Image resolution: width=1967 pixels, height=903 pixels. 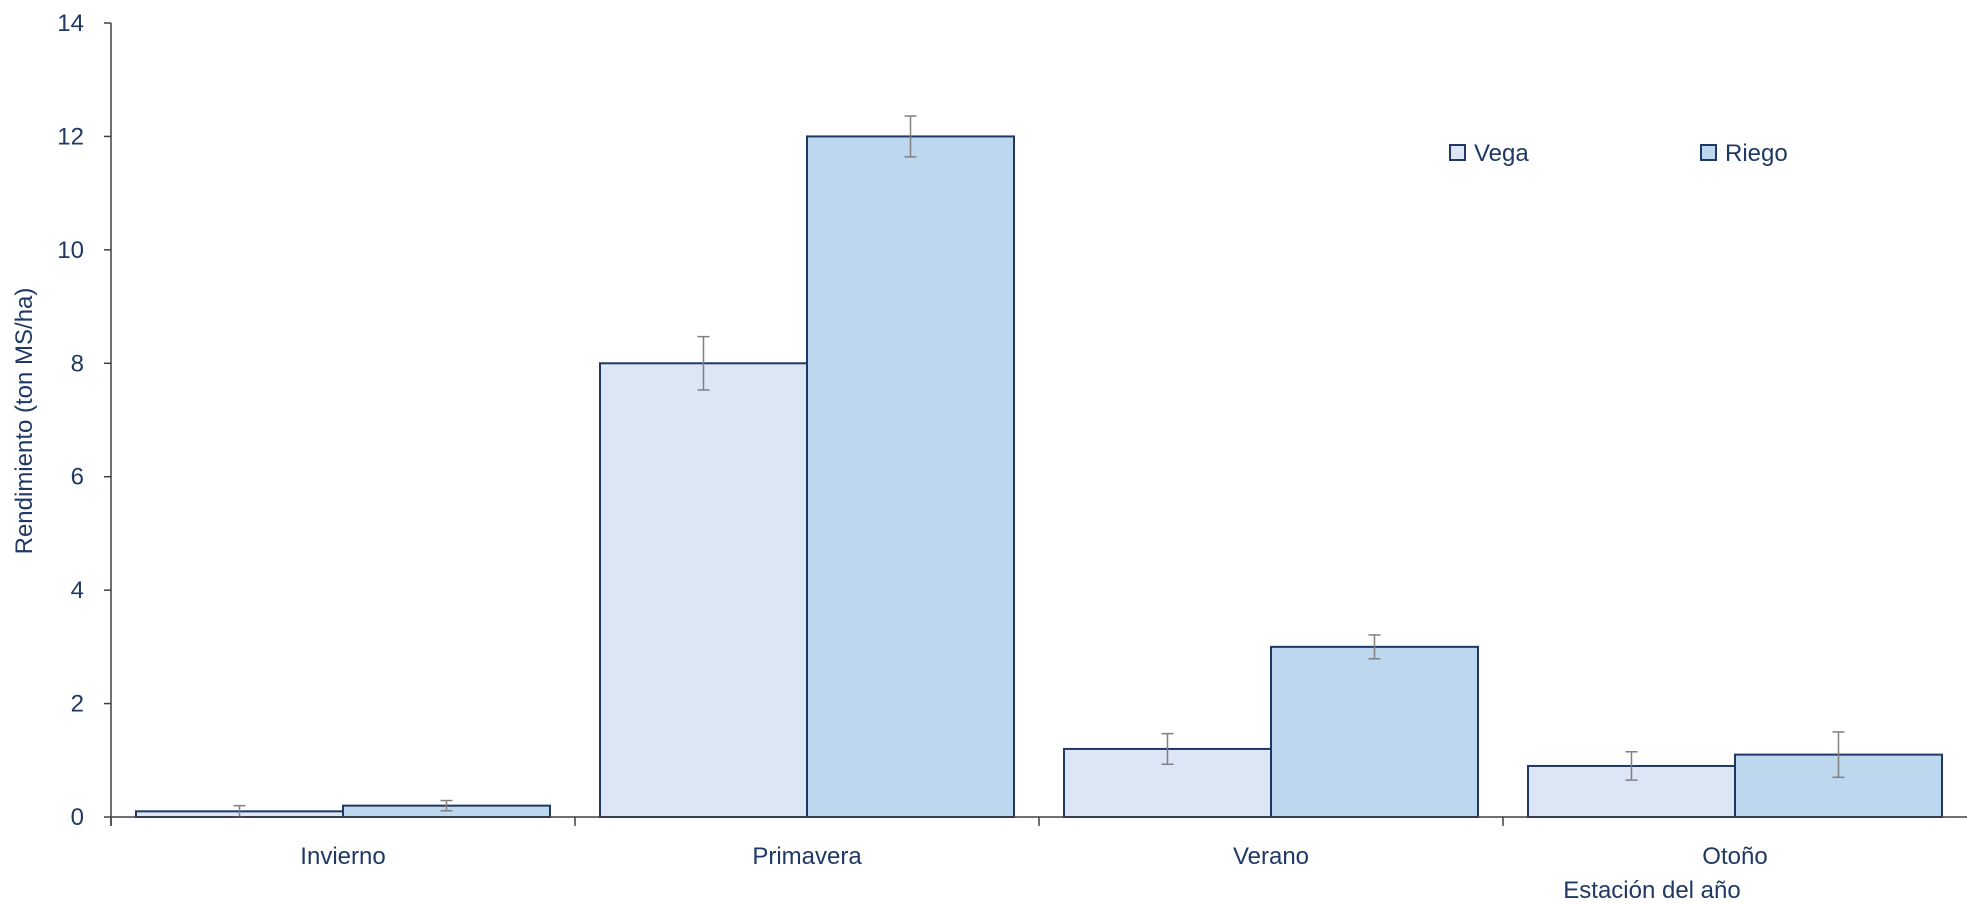 What do you see at coordinates (1618, 153) in the screenshot?
I see `legend: Vega Riego` at bounding box center [1618, 153].